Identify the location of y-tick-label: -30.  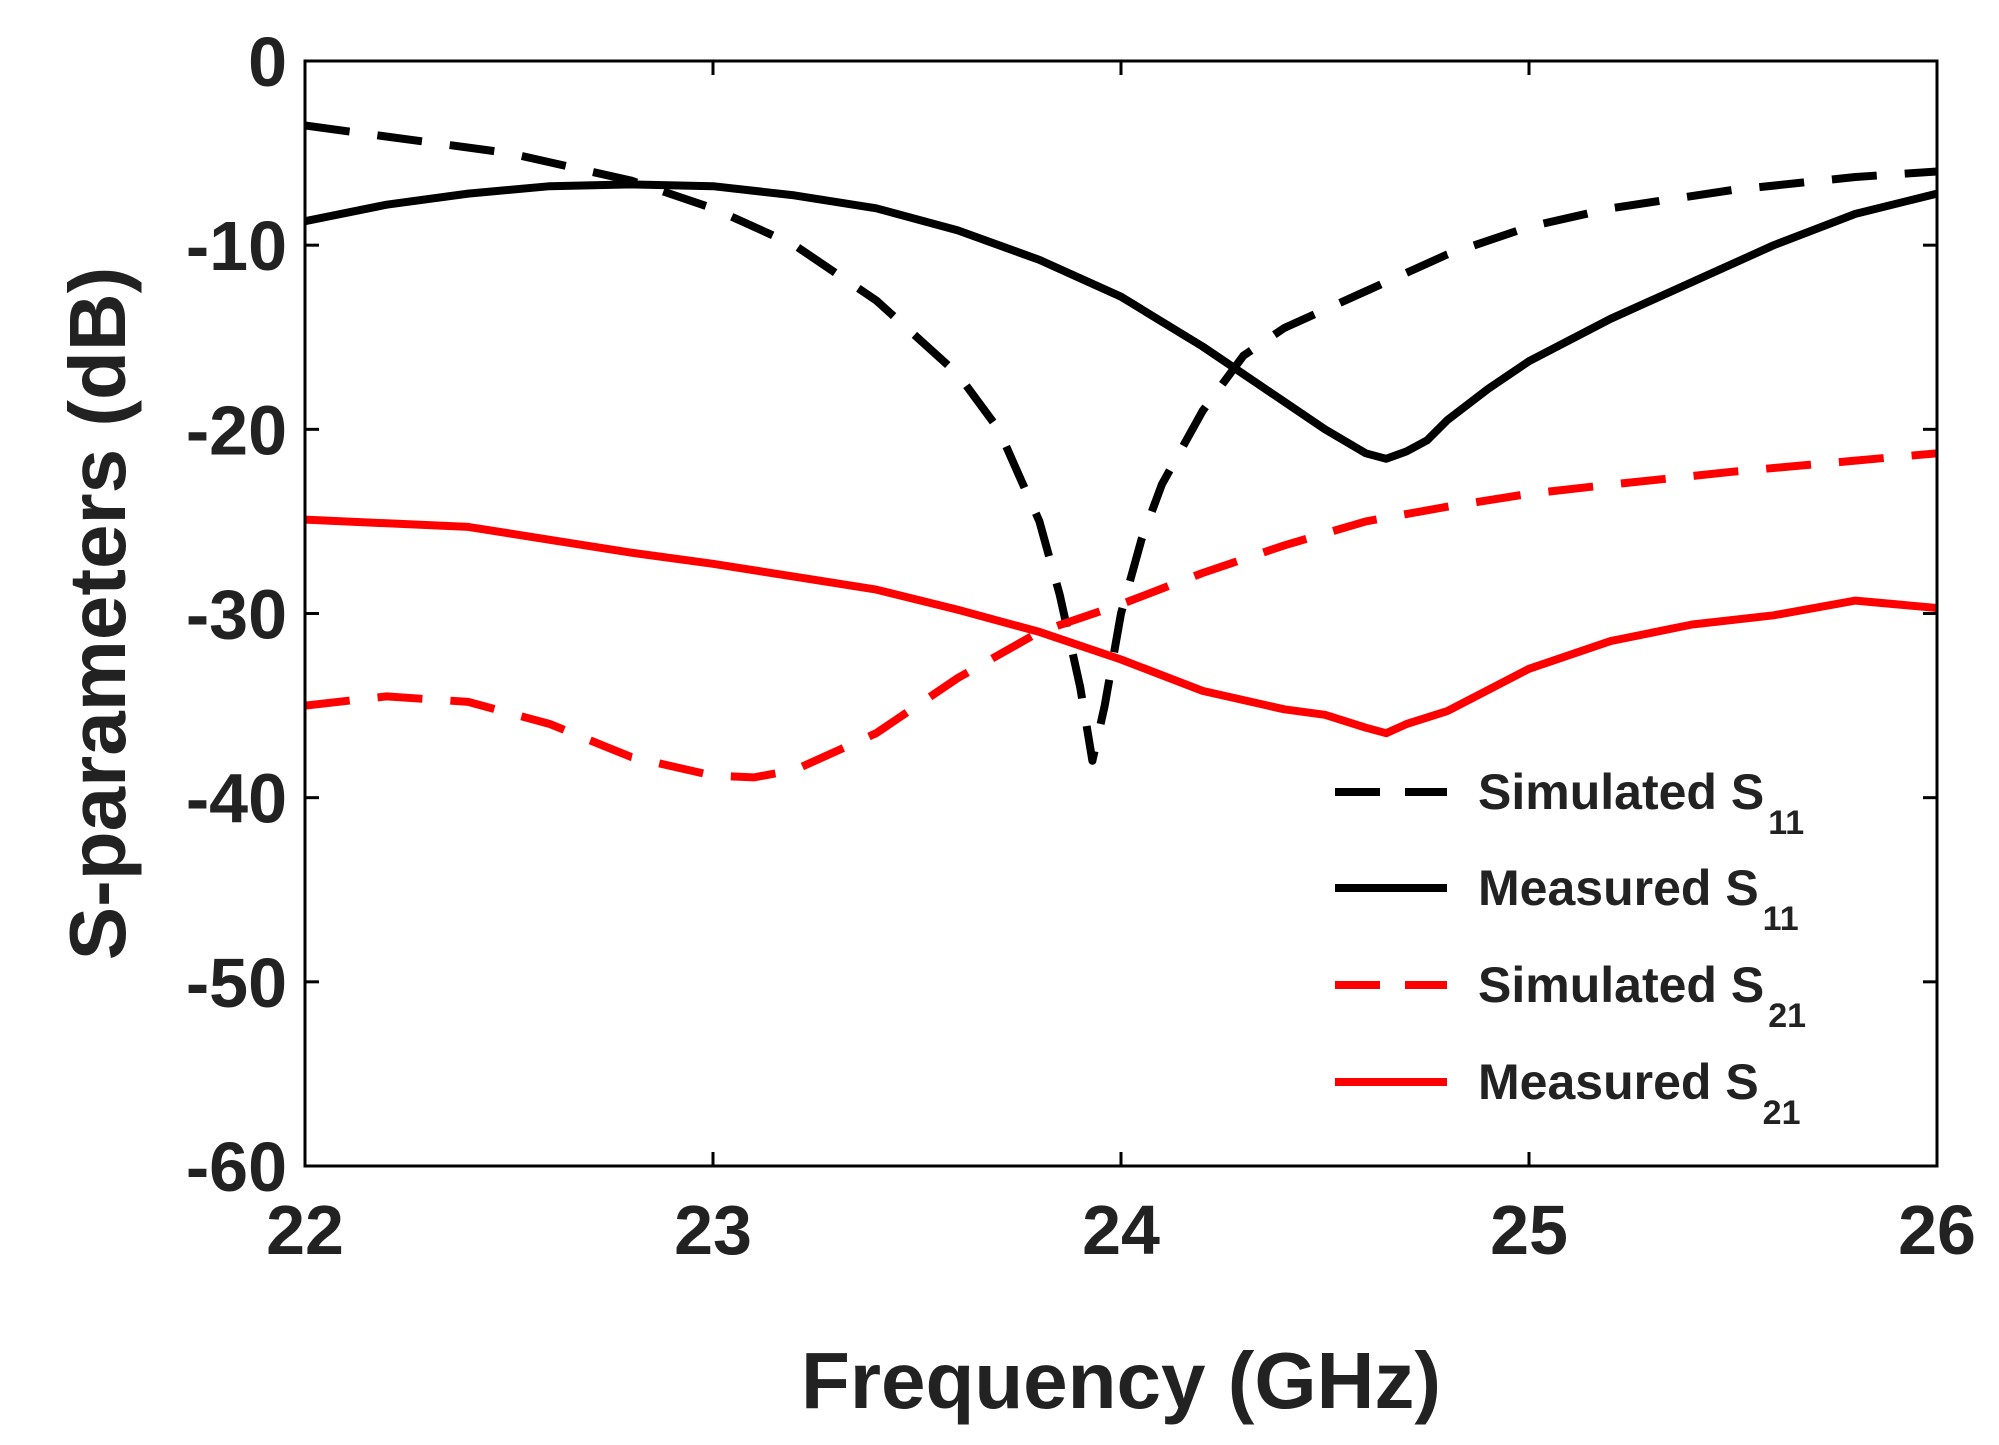
(236, 615).